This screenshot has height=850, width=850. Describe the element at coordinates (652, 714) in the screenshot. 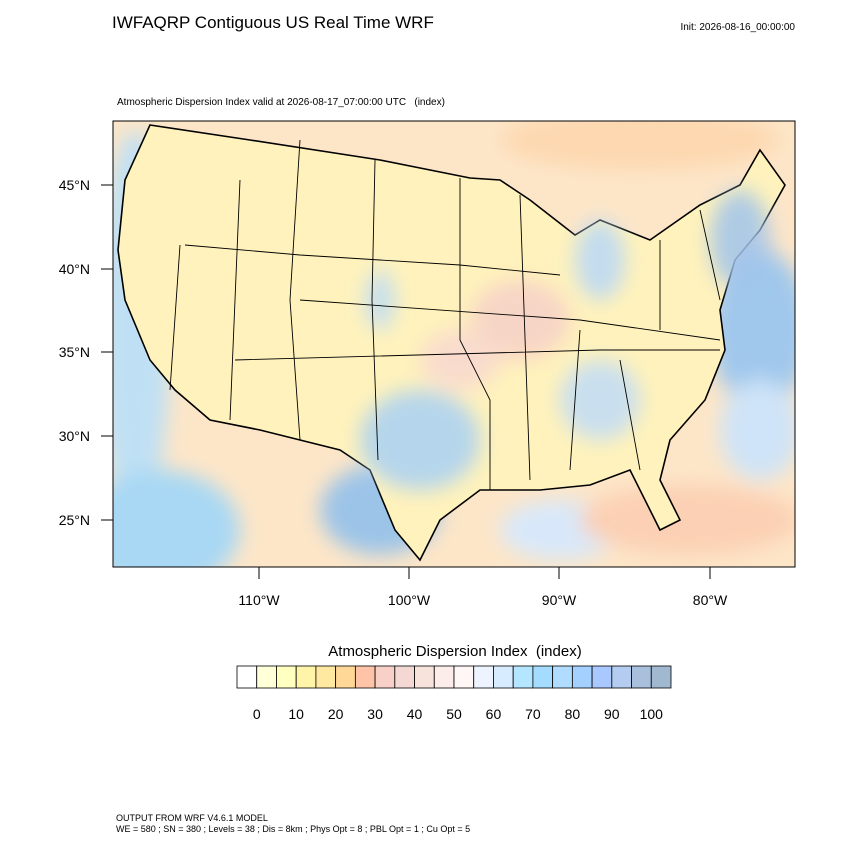

I see `colorbar-label: 100` at that location.